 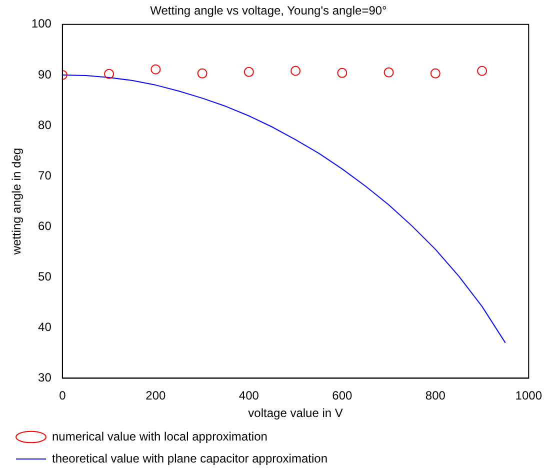 What do you see at coordinates (528, 395) in the screenshot?
I see `x-tick-label: 1000` at bounding box center [528, 395].